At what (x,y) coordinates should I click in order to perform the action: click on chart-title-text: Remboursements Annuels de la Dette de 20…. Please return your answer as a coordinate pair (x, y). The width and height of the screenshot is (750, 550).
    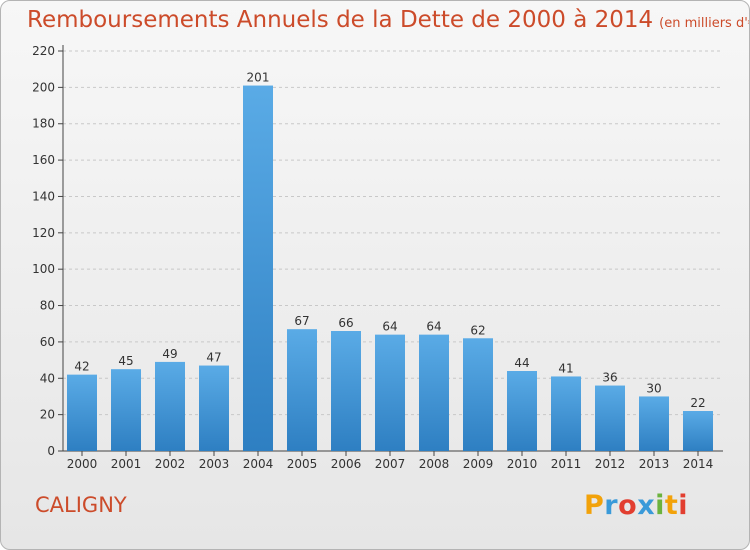
    Looking at the image, I should click on (340, 20).